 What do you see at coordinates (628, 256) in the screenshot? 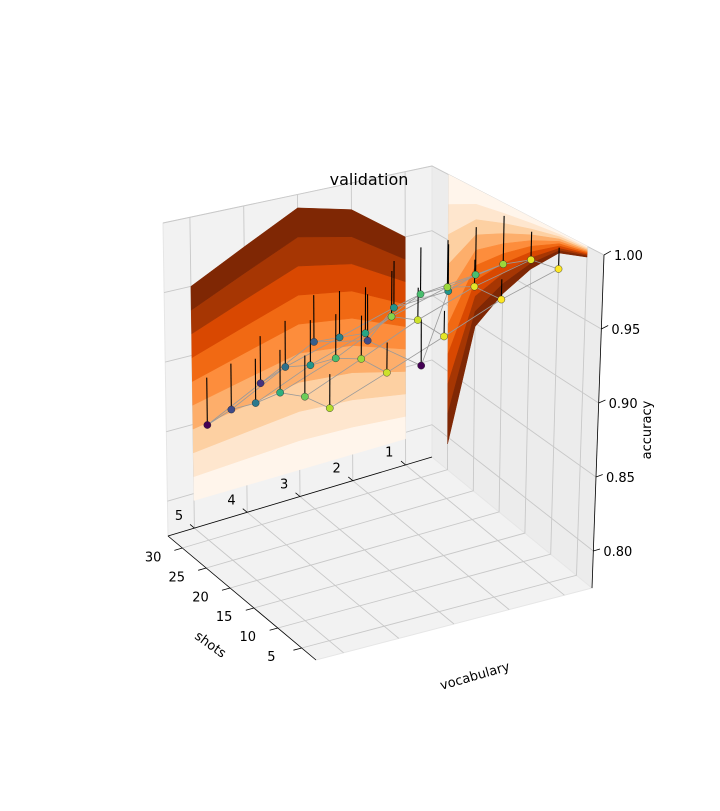
I see `z-tick-label: 1.00` at bounding box center [628, 256].